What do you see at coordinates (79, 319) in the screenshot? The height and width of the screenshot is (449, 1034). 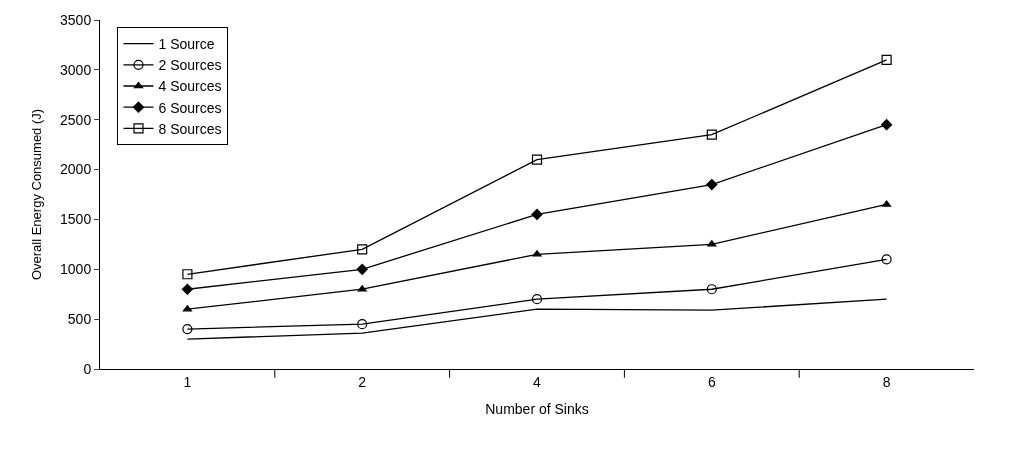 I see `y-tick-label: 500` at bounding box center [79, 319].